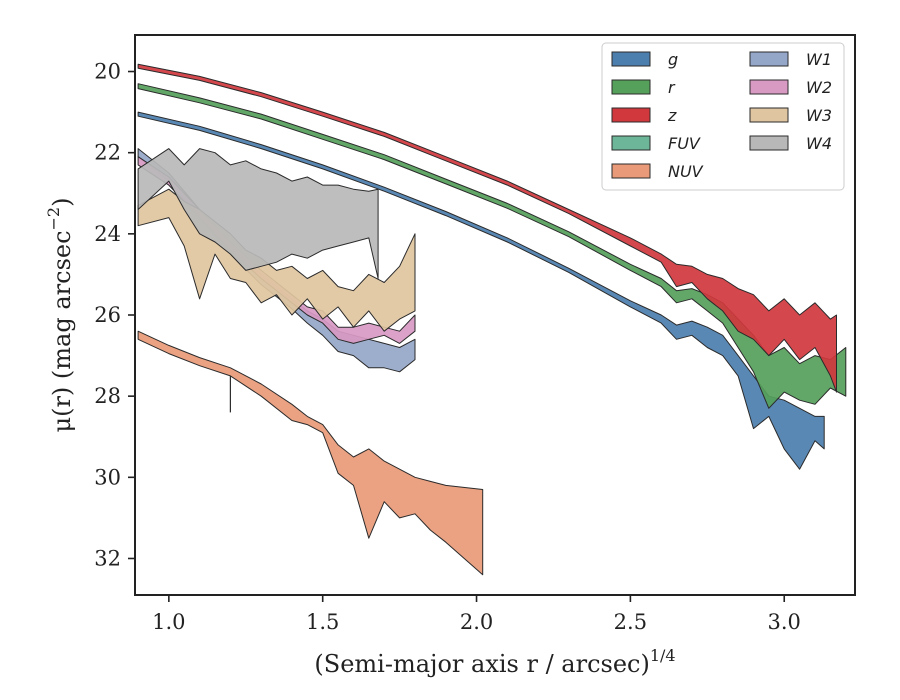 The height and width of the screenshot is (700, 900). I want to click on legend-swatch-z, so click(631, 115).